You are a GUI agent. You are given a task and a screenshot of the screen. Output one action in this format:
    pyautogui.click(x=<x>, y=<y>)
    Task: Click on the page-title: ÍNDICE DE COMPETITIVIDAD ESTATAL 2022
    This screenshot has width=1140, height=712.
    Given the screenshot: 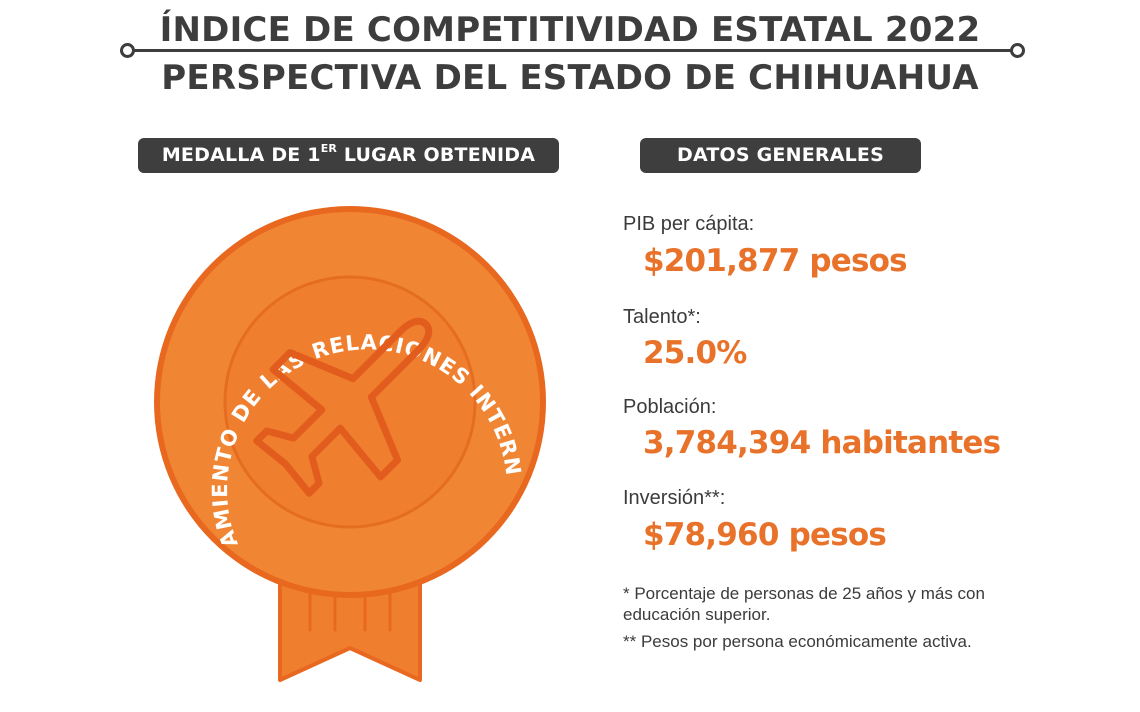 What is the action you would take?
    pyautogui.click(x=570, y=30)
    